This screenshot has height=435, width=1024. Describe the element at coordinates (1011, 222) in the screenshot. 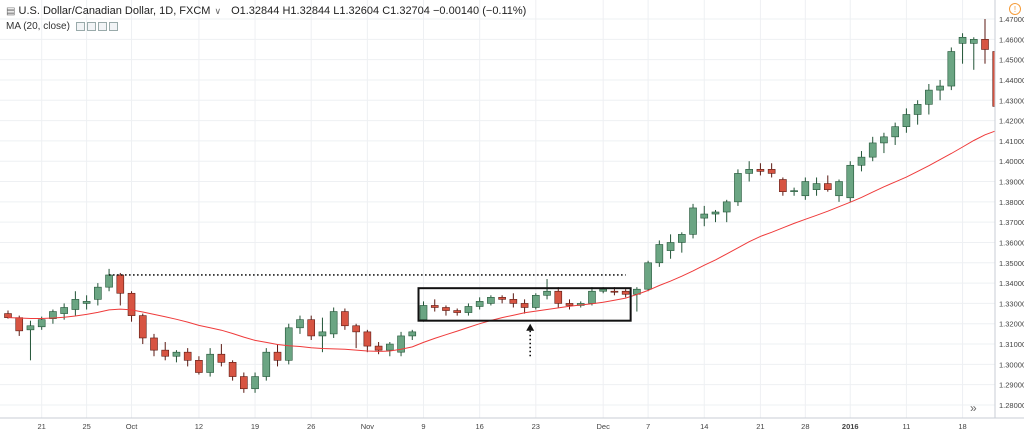

I see `price-tick-label: 1.37000` at that location.